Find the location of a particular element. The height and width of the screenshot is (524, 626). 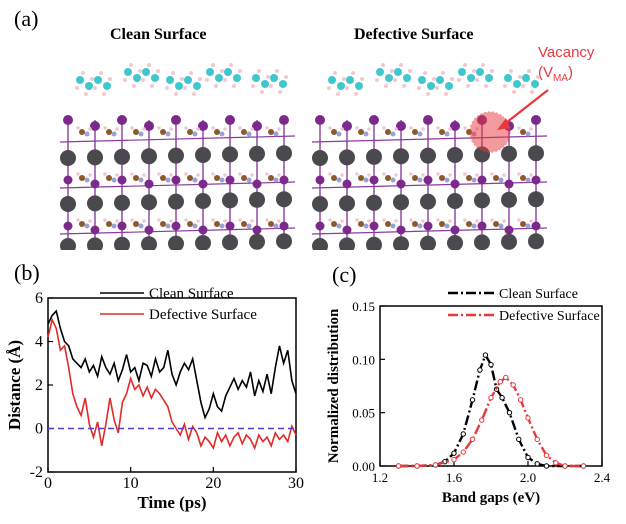

x-tick-label: 20 is located at coordinates (213, 483).